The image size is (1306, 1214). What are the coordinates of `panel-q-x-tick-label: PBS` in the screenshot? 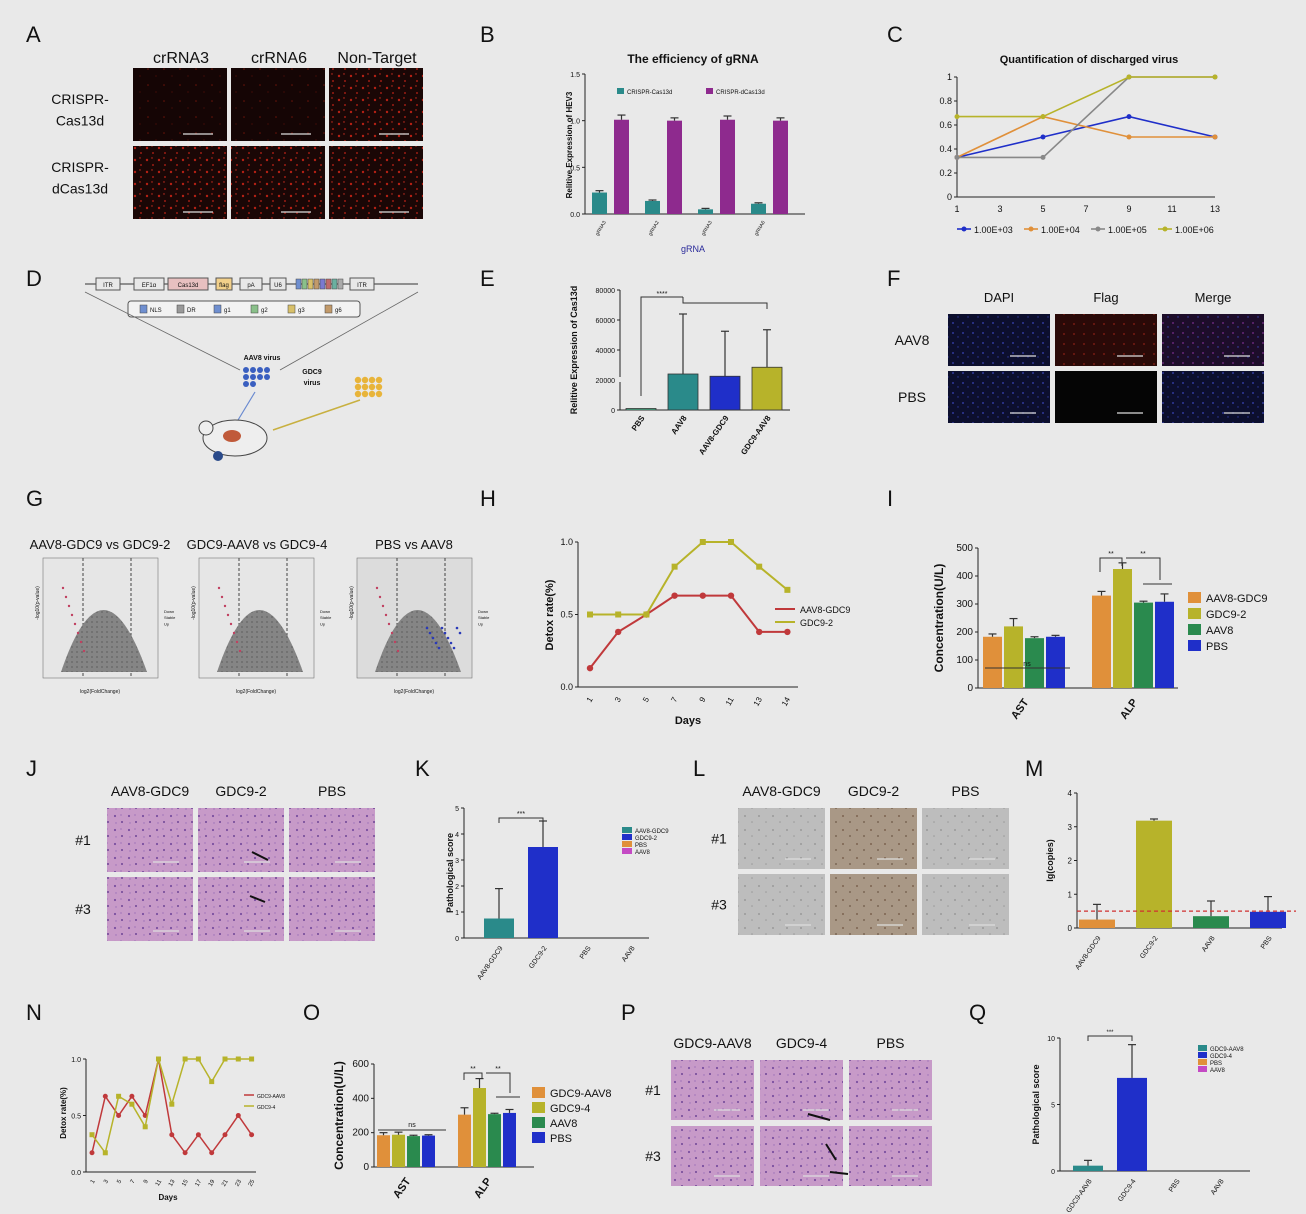 It's located at (1175, 1186).